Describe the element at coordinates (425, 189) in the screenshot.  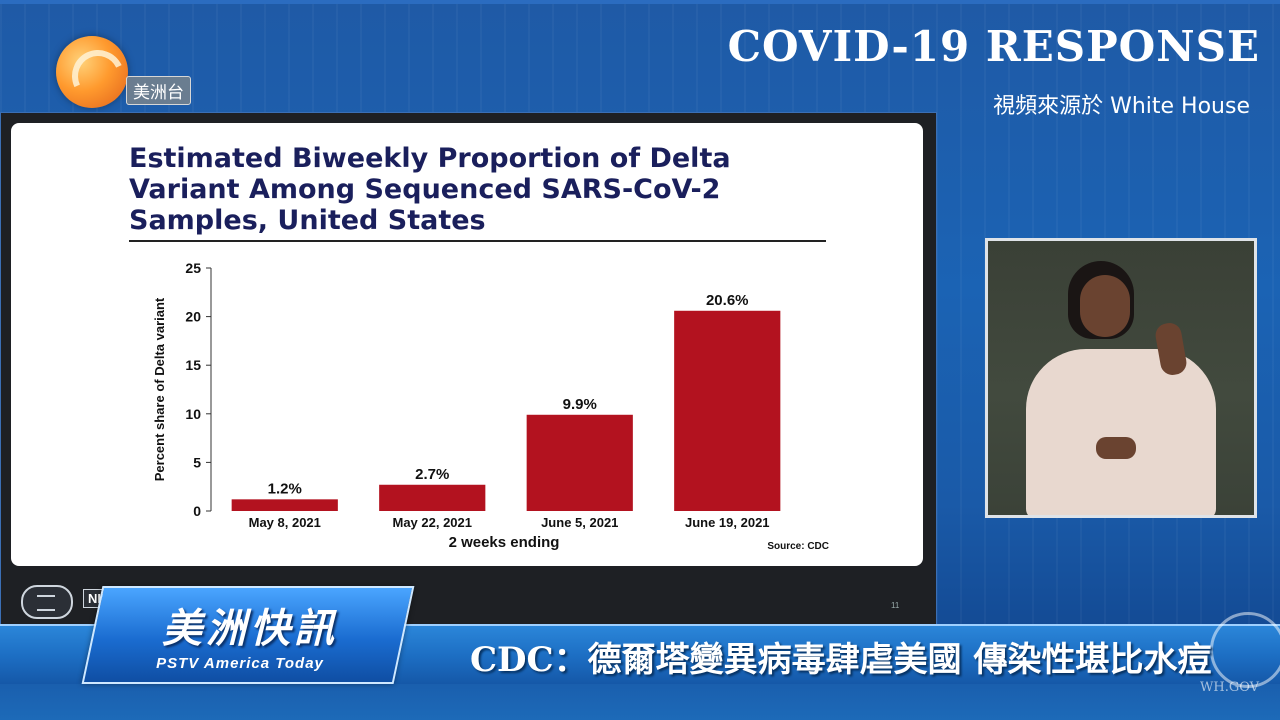
I see `slide-title-line: Variant Among Sequenced SARS-CoV-2` at that location.